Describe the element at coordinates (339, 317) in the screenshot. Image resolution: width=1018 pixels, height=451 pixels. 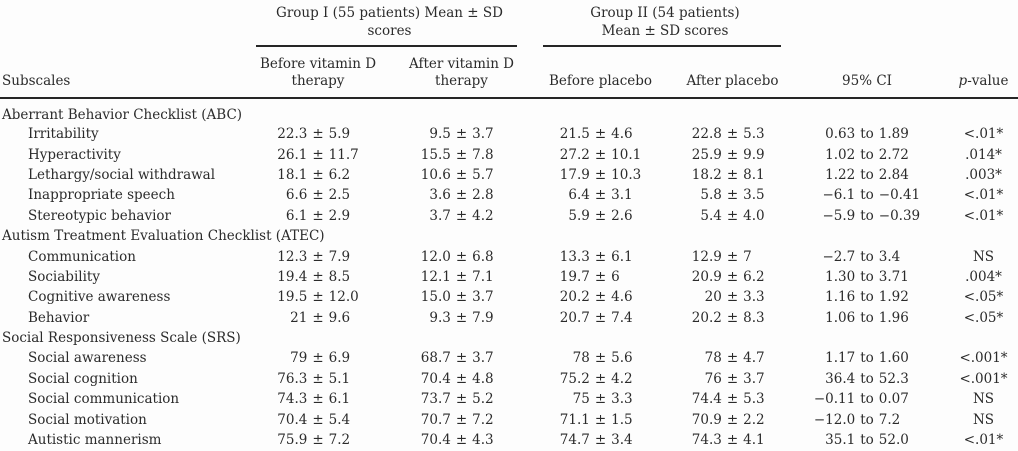
I see `mean-sd-cell-right: 9.6` at that location.